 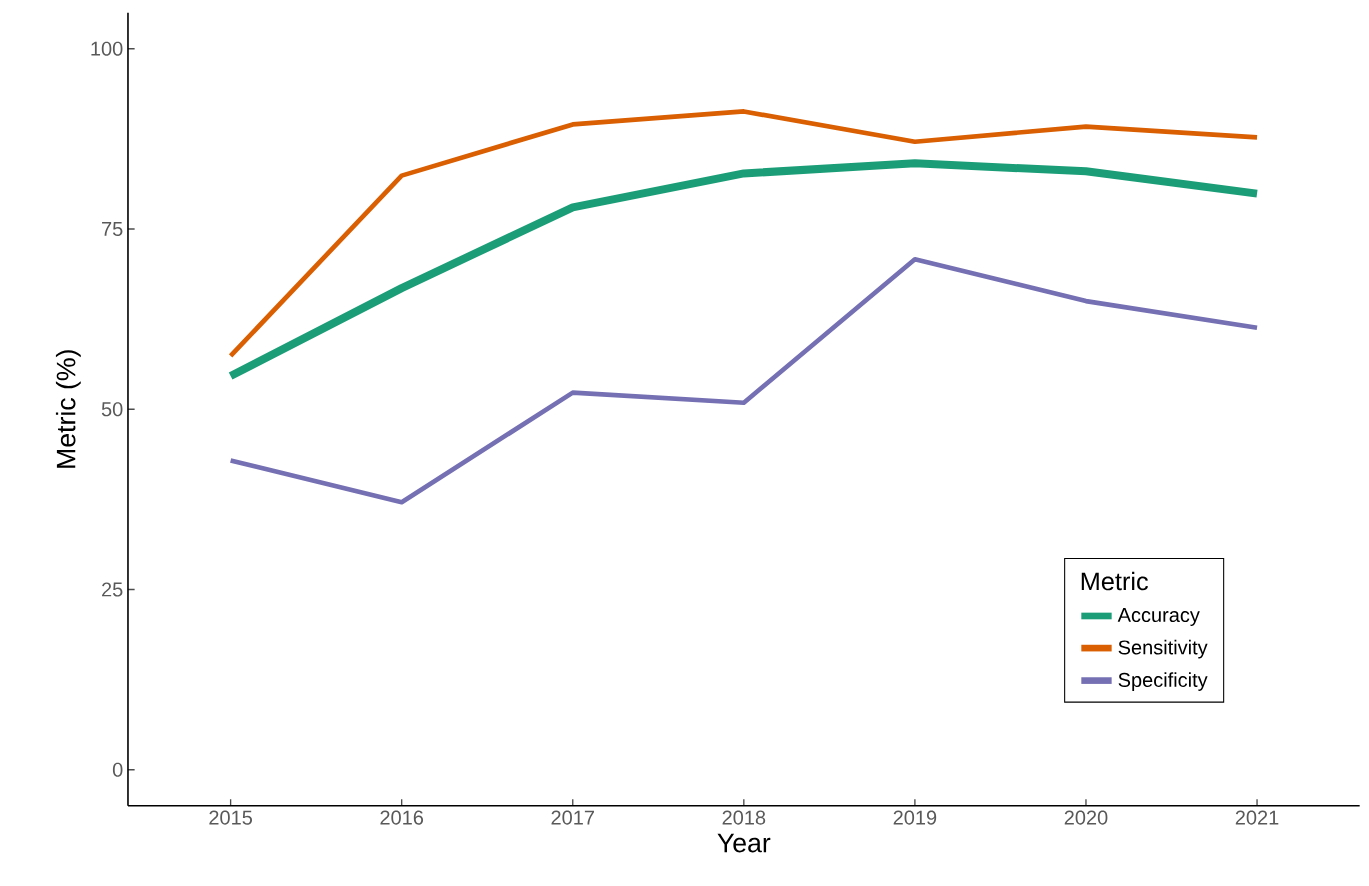 I want to click on x-tick-label: 2020, so click(x=1086, y=817).